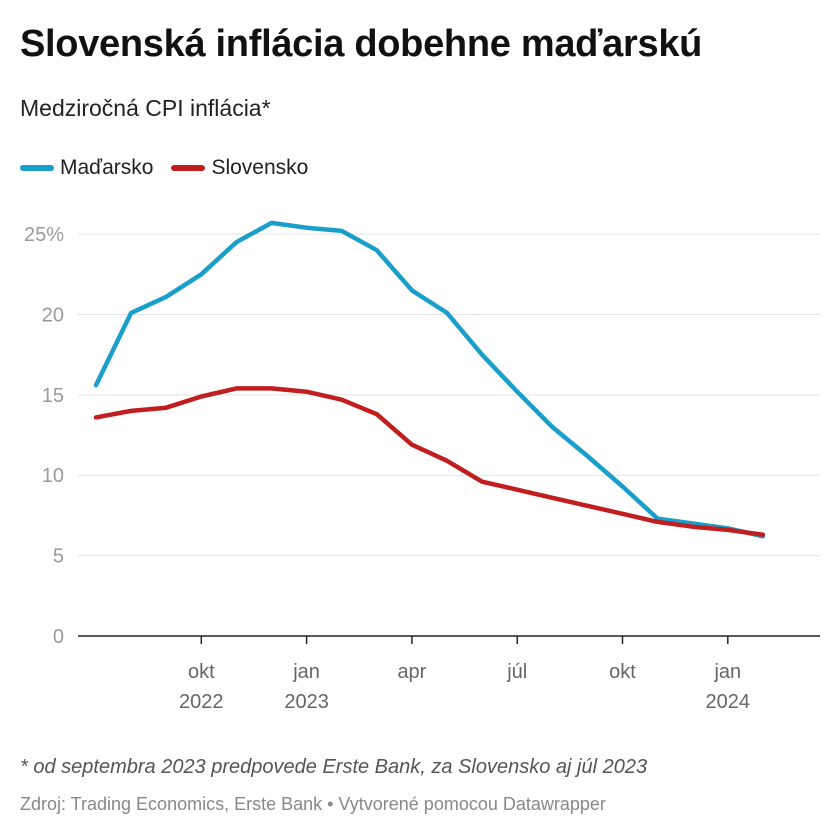 Image resolution: width=840 pixels, height=840 pixels. What do you see at coordinates (728, 702) in the screenshot?
I see `x-tick-year-label: 2024` at bounding box center [728, 702].